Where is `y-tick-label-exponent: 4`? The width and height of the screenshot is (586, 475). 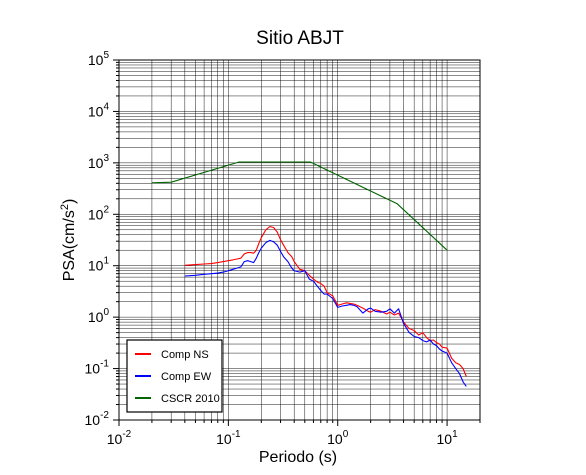
y-tick-label-exponent: 4 is located at coordinates (106, 106).